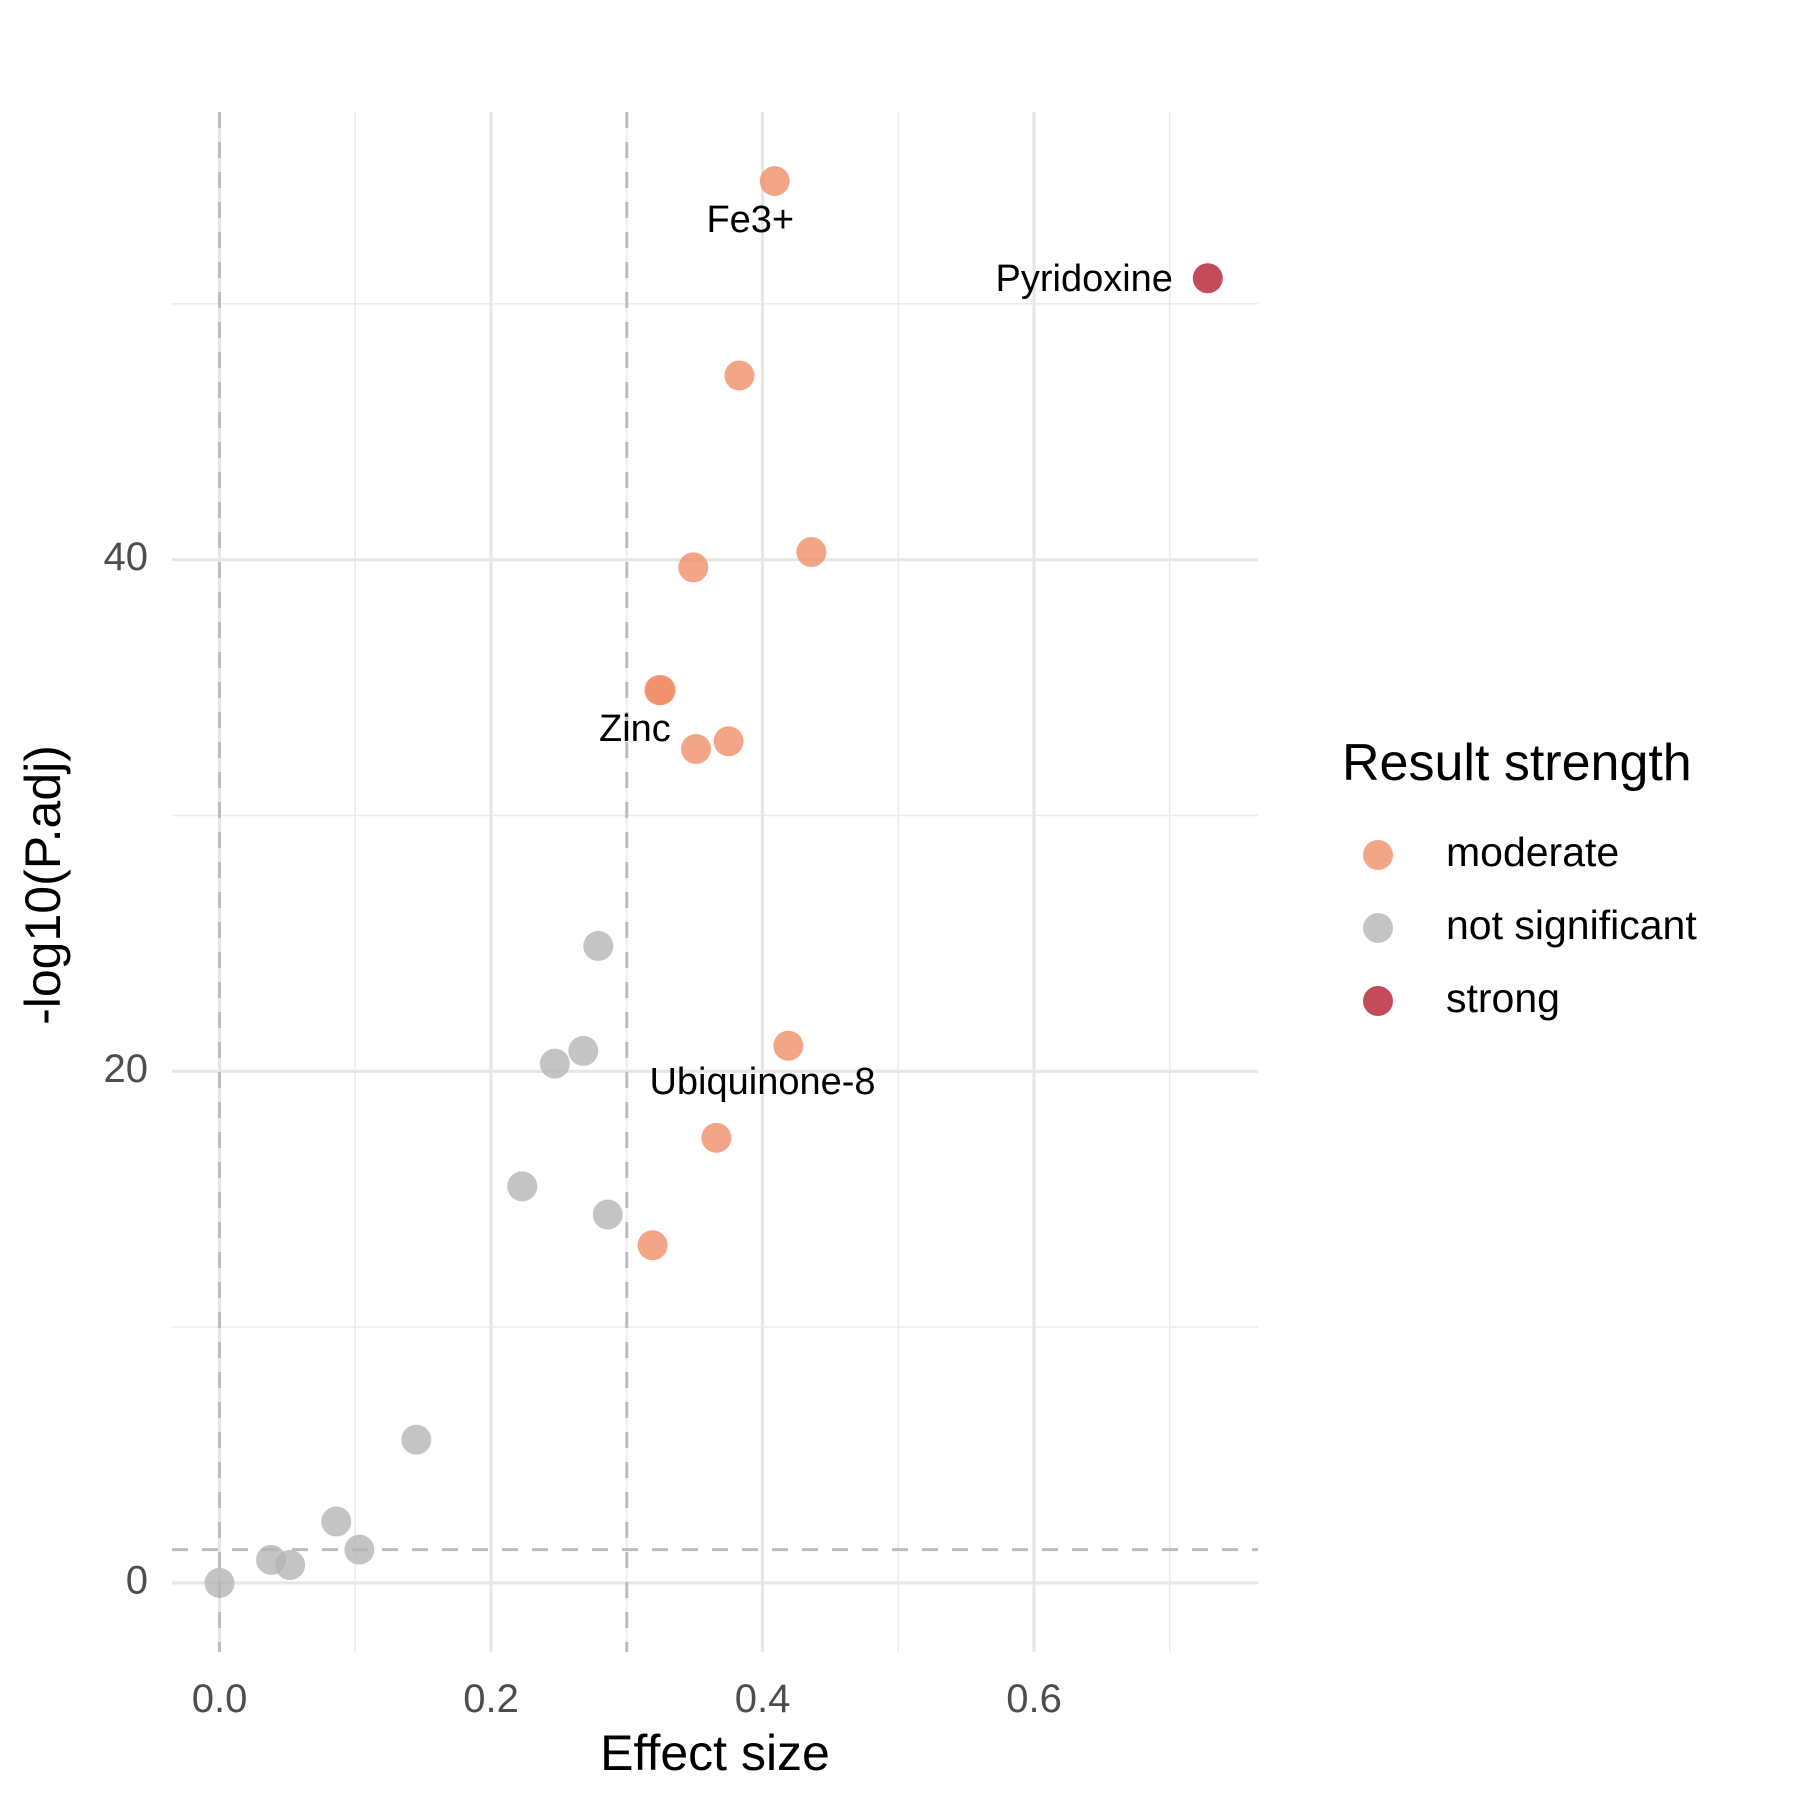 This screenshot has width=1800, height=1800. What do you see at coordinates (762, 1082) in the screenshot?
I see `point-label: Ubiquinone-8` at bounding box center [762, 1082].